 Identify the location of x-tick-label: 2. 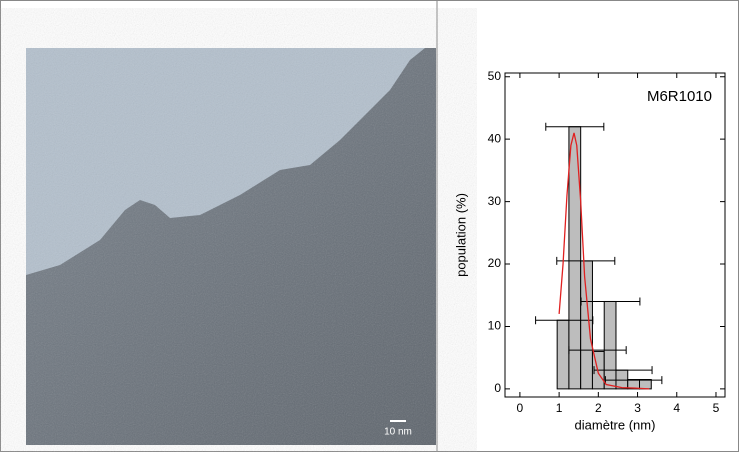
(598, 408).